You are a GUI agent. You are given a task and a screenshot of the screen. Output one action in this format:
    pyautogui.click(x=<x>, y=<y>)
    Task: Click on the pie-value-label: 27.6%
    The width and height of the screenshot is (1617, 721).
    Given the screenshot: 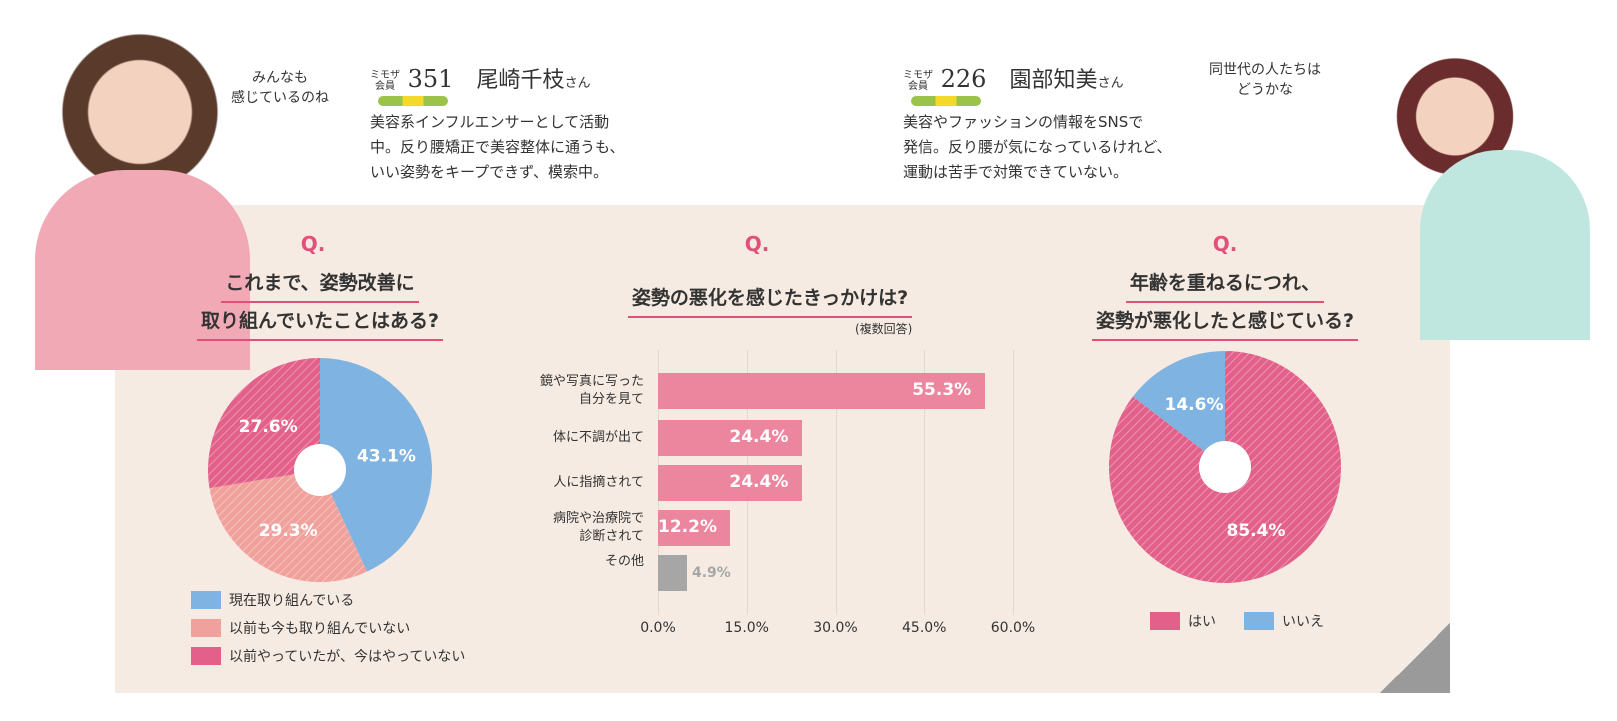 What is the action you would take?
    pyautogui.click(x=268, y=427)
    